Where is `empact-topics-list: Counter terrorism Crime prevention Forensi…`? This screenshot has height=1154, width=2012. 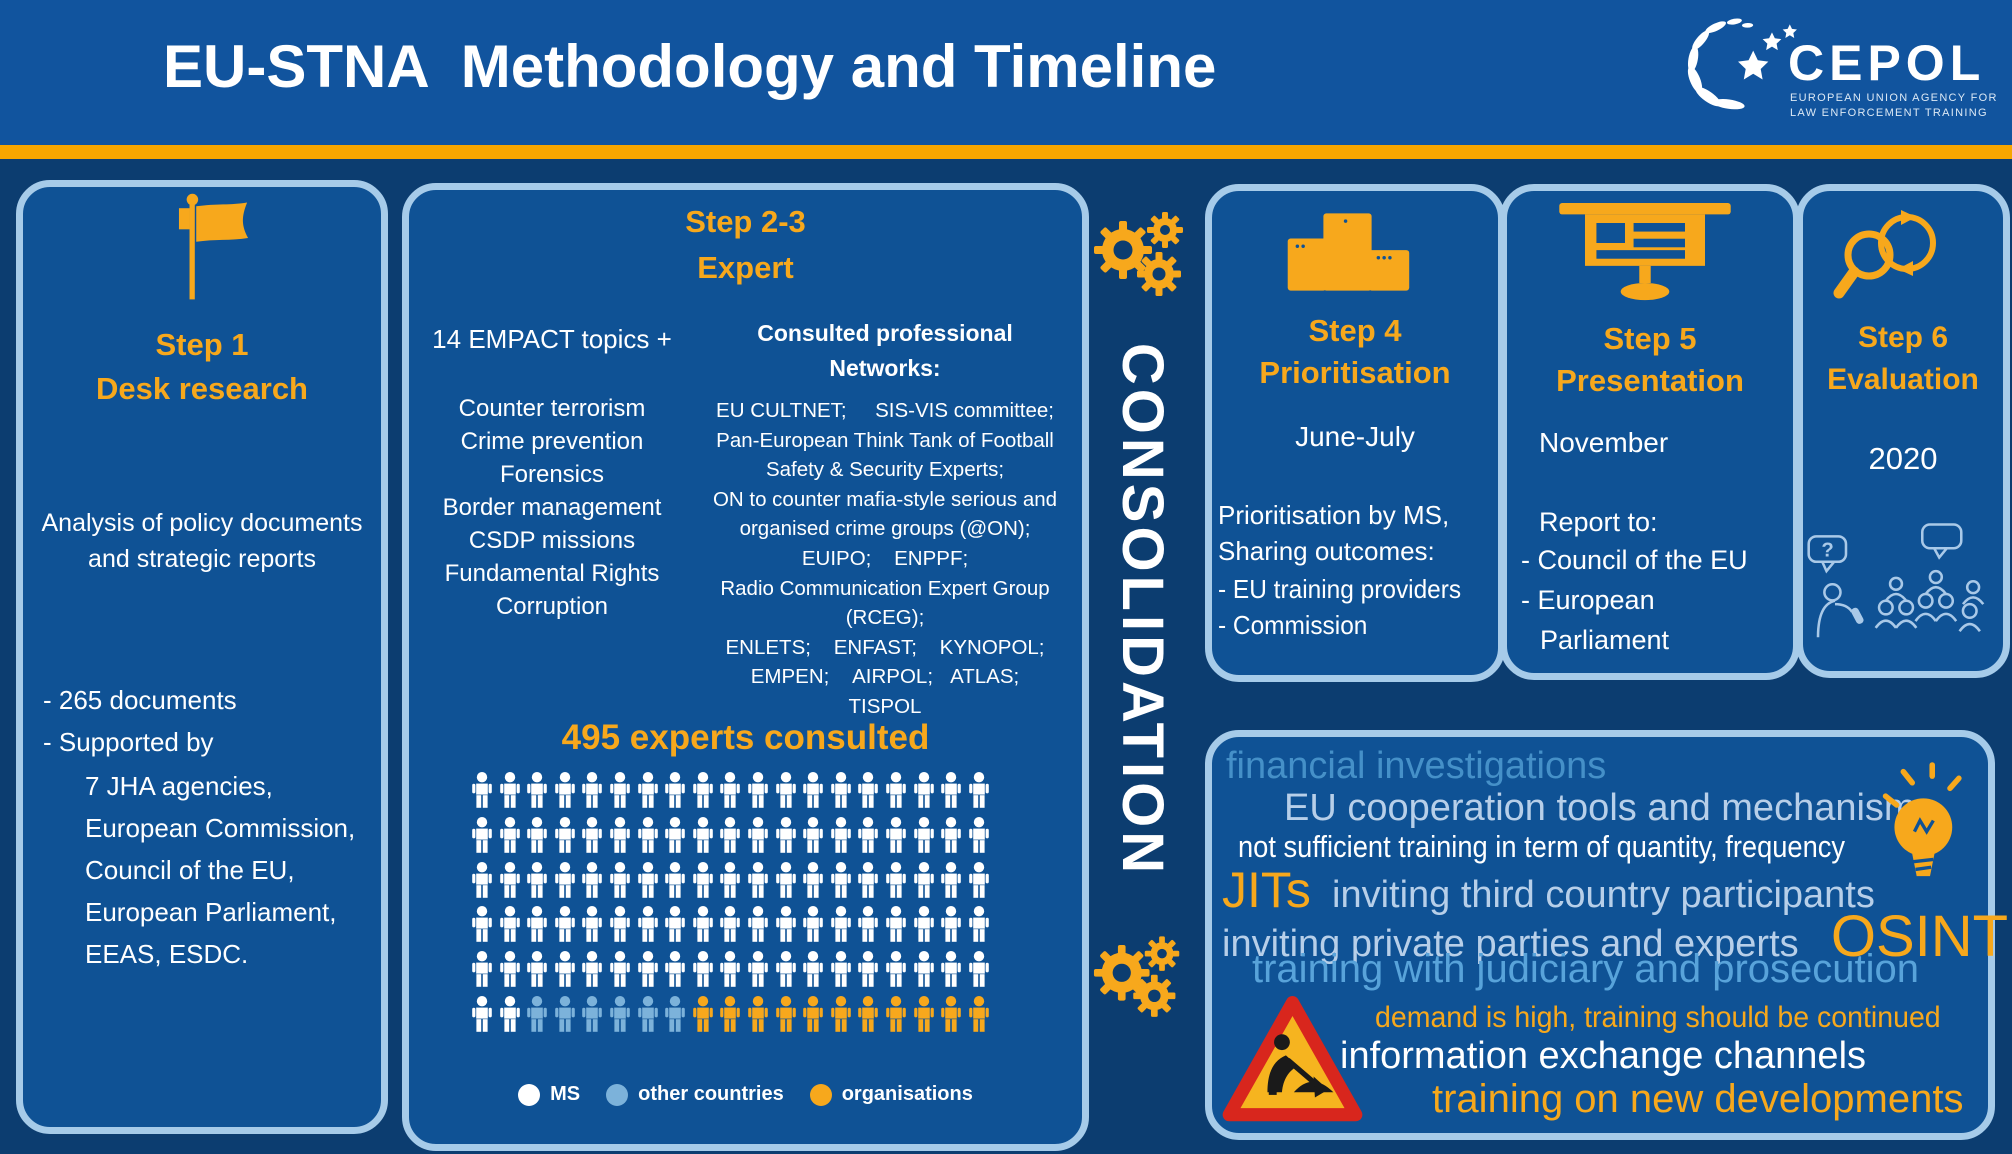 empact-topics-list: Counter terrorism Crime prevention Forensi… is located at coordinates (552, 507).